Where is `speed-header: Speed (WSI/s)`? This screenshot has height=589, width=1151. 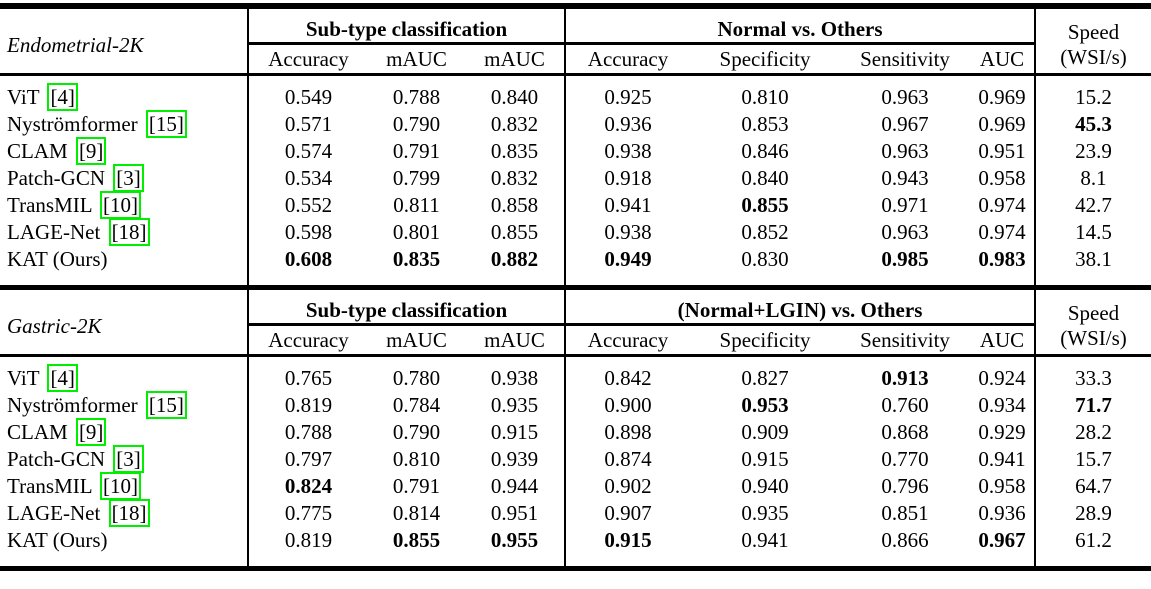 speed-header: Speed (WSI/s) is located at coordinates (1093, 41).